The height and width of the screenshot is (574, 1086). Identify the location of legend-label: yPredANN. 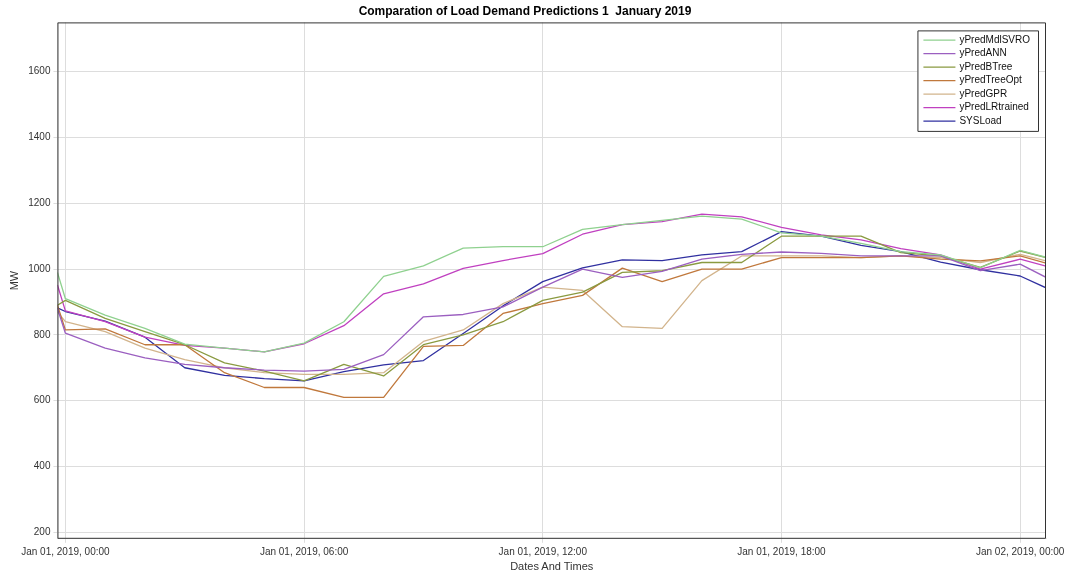
(983, 53).